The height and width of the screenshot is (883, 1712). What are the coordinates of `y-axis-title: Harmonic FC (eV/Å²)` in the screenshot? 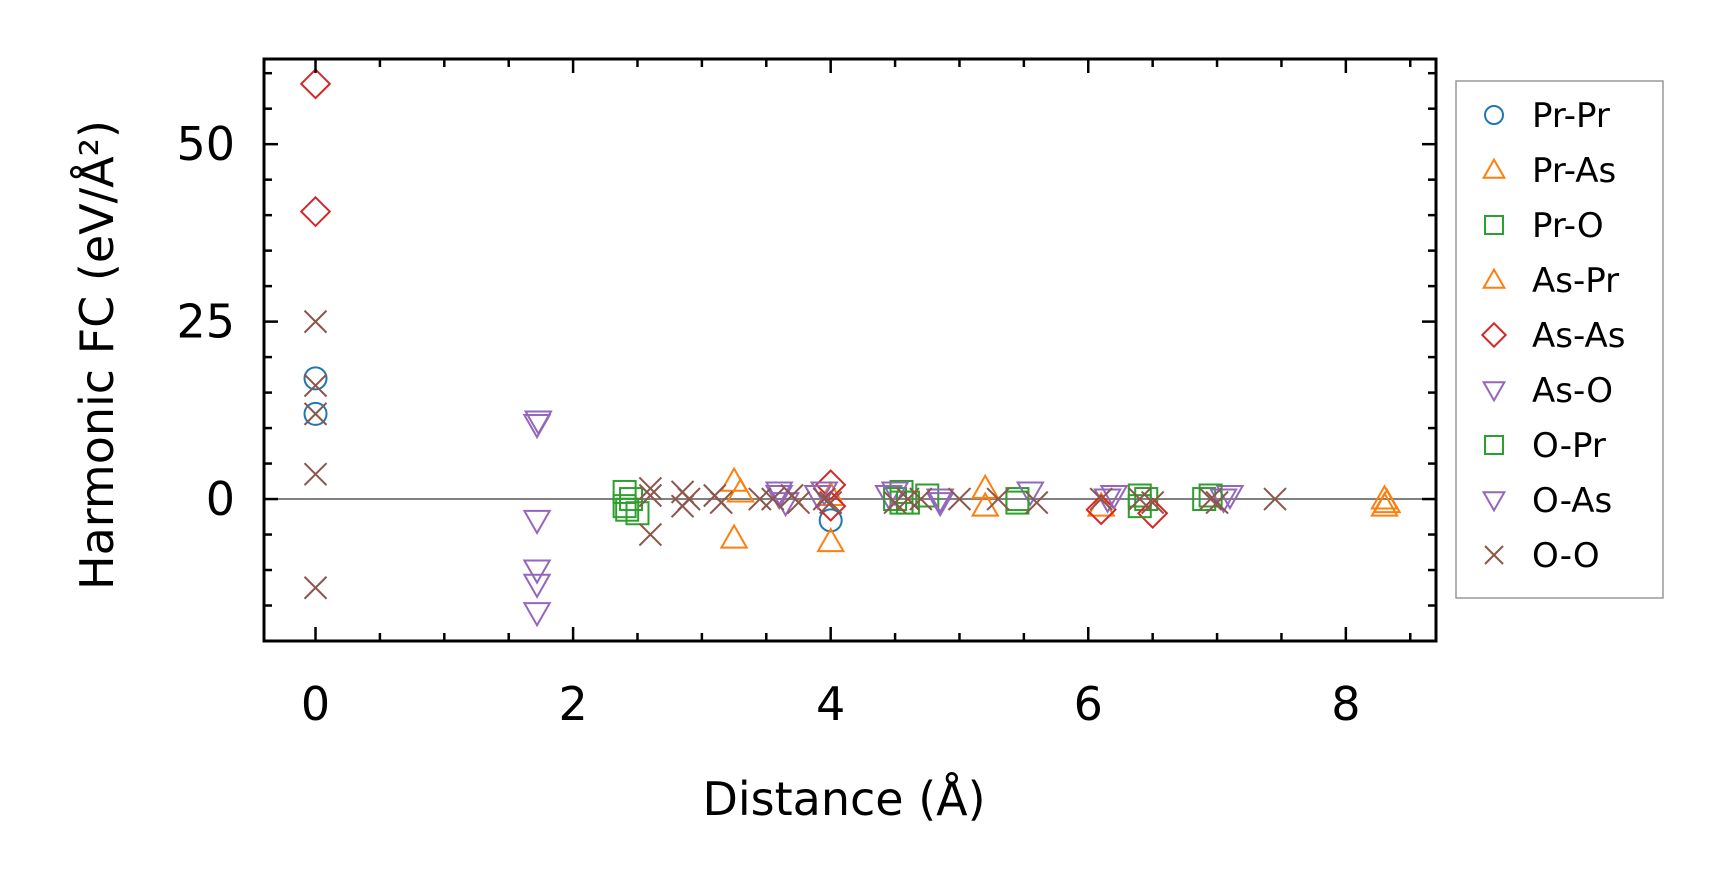 It's located at (97, 355).